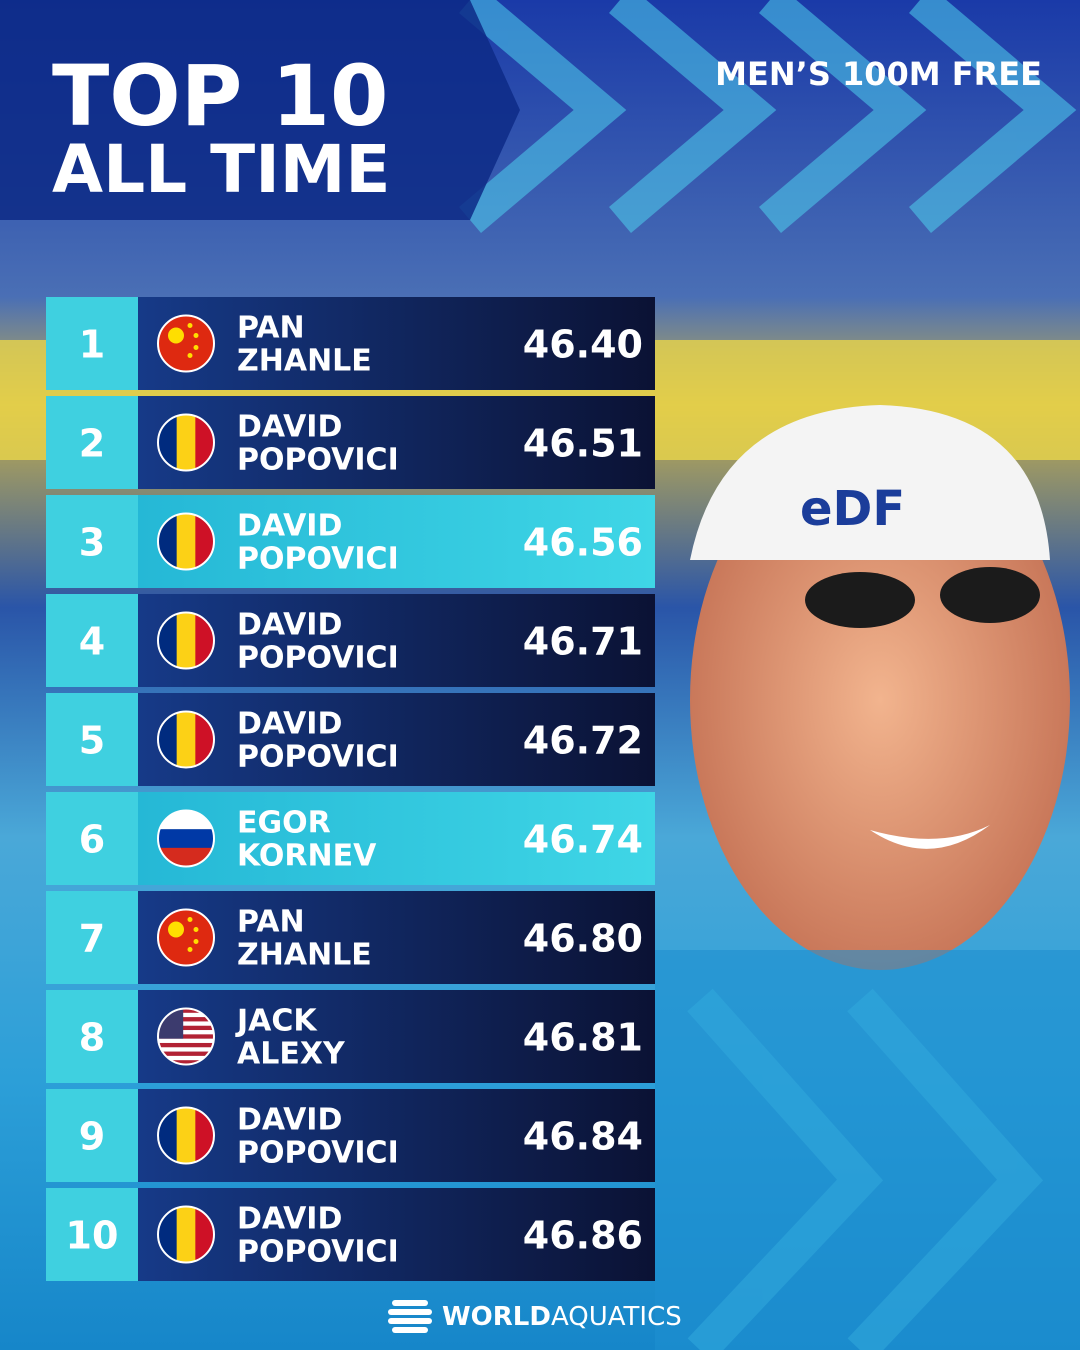 The image size is (1080, 1350). I want to click on rank: 6, so click(92, 840).